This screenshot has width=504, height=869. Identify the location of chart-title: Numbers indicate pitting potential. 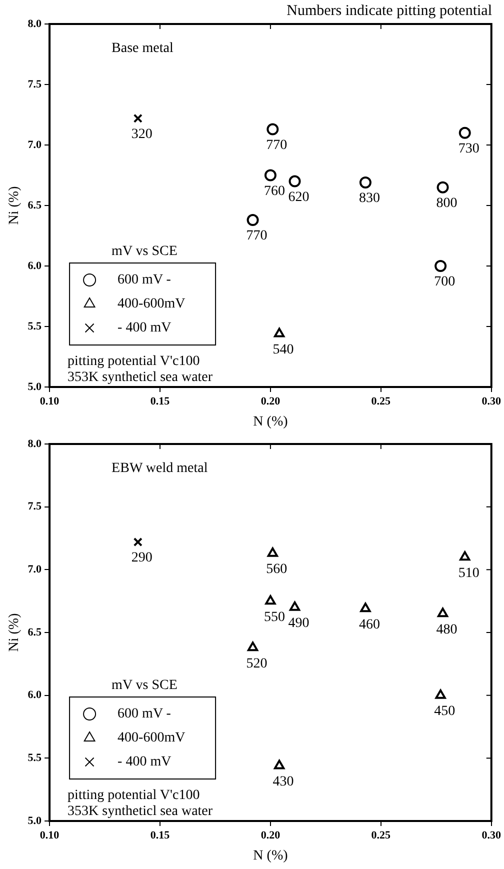
(389, 10).